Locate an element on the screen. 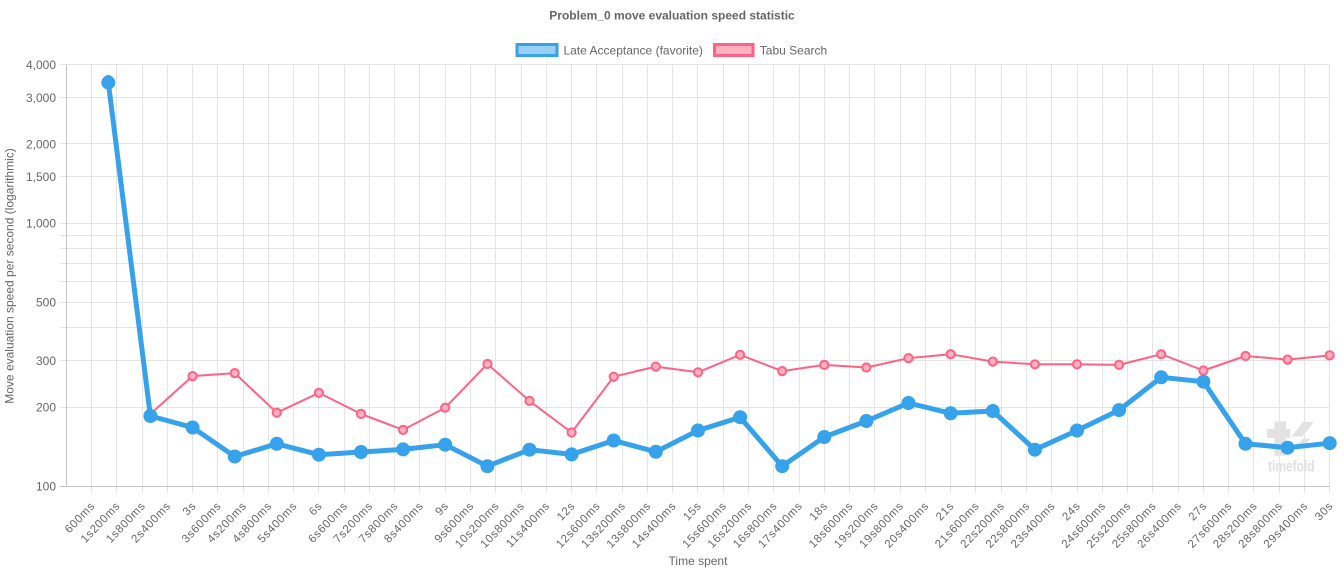 The image size is (1344, 580). svg-text: 1,500 is located at coordinates (41, 177).